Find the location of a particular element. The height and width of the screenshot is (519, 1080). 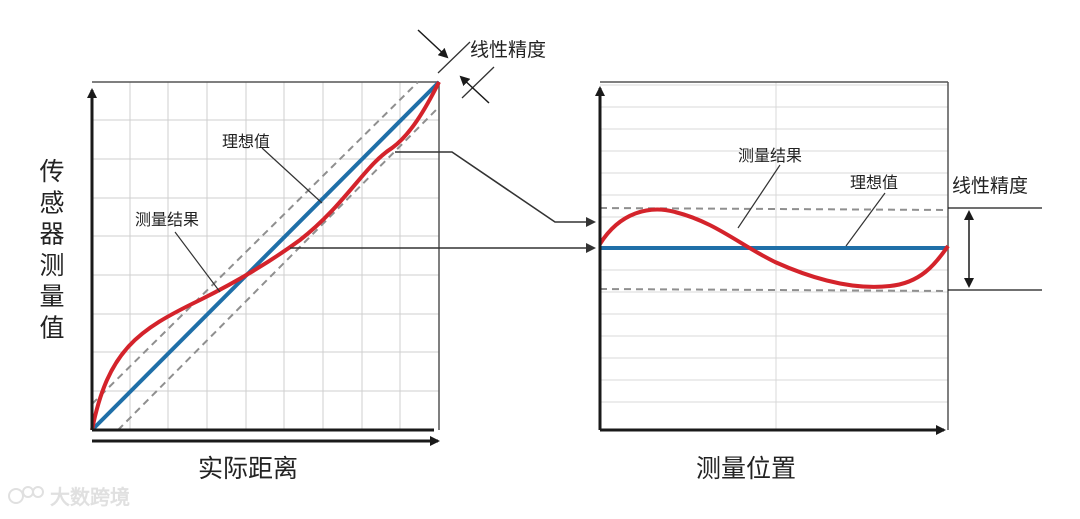

right-measured-curve is located at coordinates (774, 248).